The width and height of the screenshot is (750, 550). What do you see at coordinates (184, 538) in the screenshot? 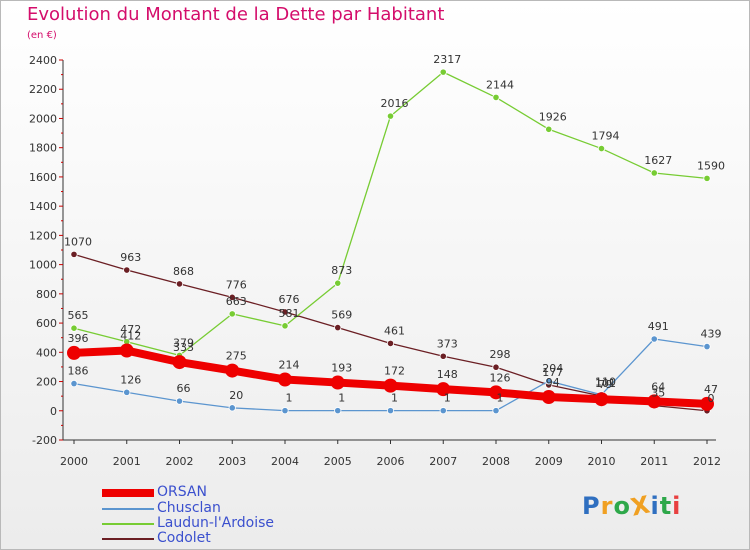
I see `legend-label: Codolet` at bounding box center [184, 538].